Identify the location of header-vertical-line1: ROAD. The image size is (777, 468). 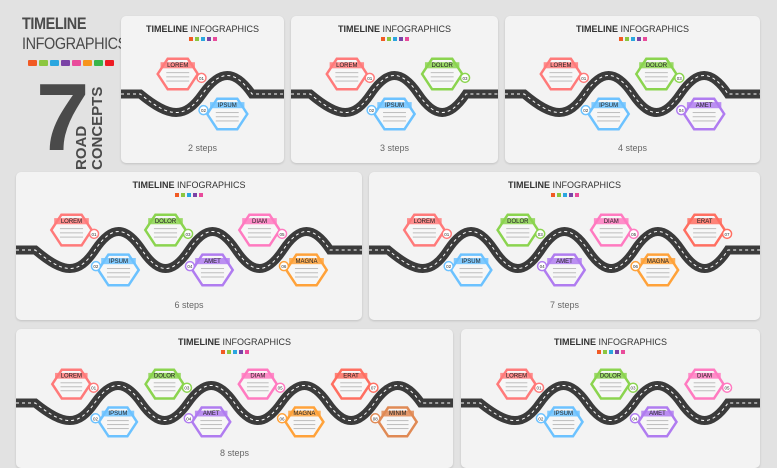
(81, 147).